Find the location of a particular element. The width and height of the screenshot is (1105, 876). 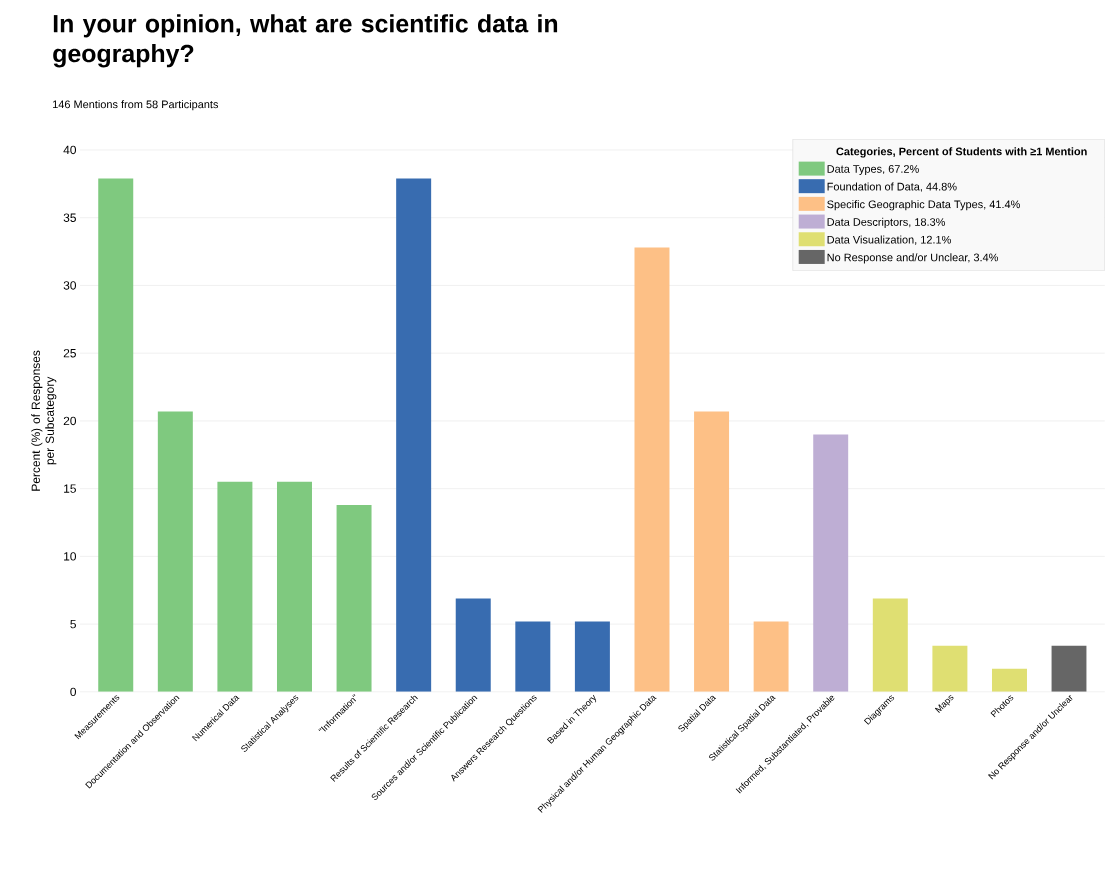

y-tick-label: 0 is located at coordinates (73, 692).